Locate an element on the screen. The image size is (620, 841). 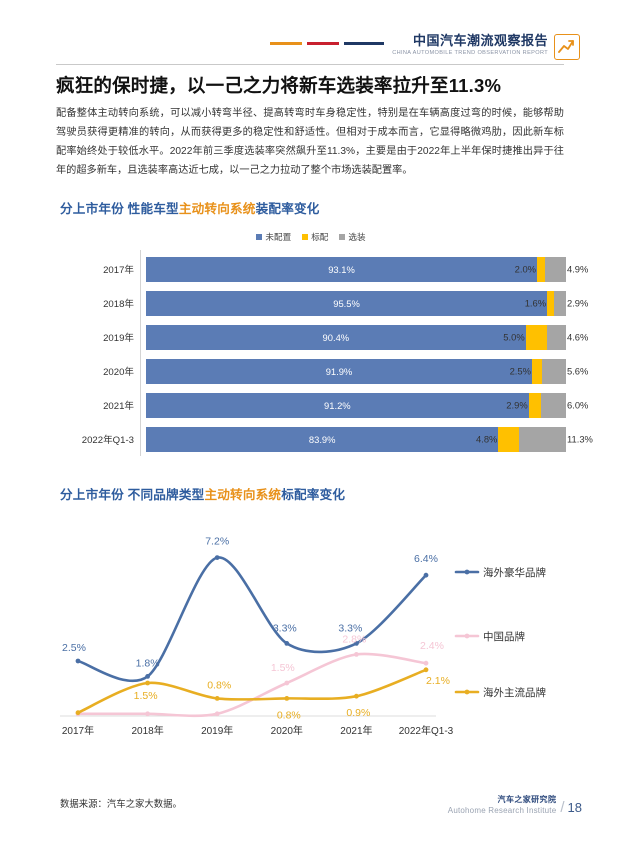
data-label: 2.5% is located at coordinates (74, 648).